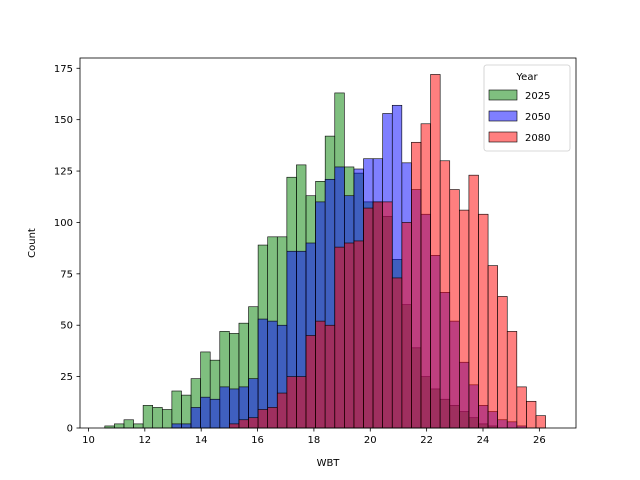 This screenshot has height=480, width=640. Describe the element at coordinates (257, 440) in the screenshot. I see `x-tick-label-16: 16` at that location.